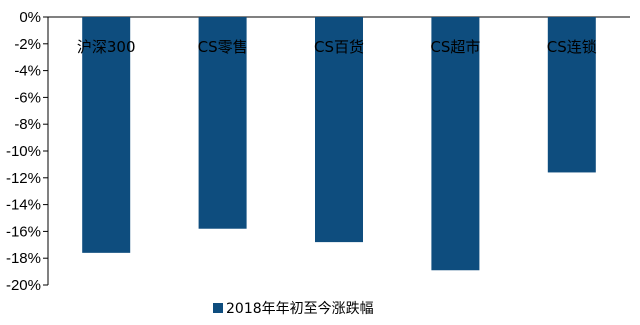  Describe the element at coordinates (572, 47) in the screenshot. I see `category-label: CS连锁` at that location.